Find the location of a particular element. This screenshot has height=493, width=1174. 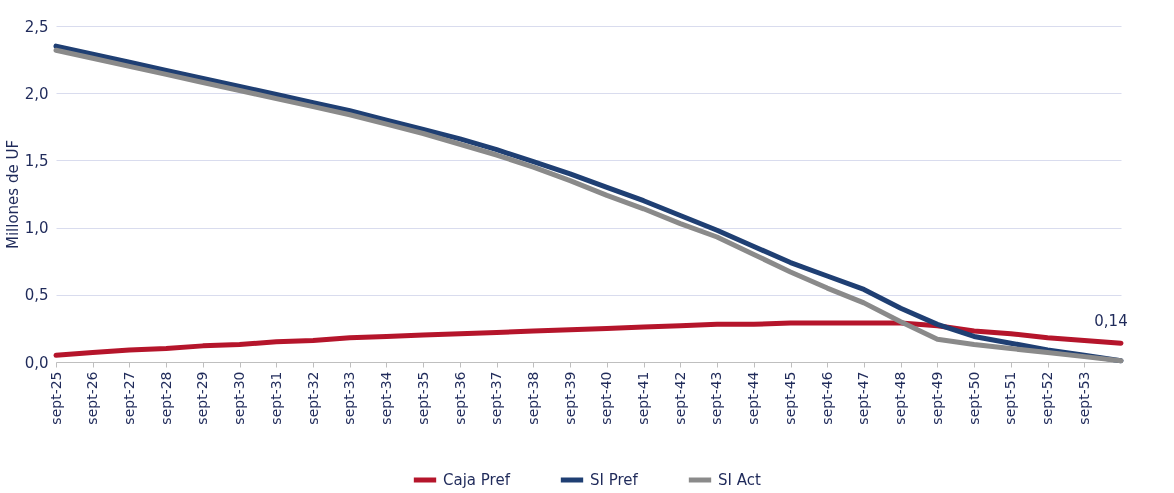

x-tick-label: sept-50 is located at coordinates (973, 398).